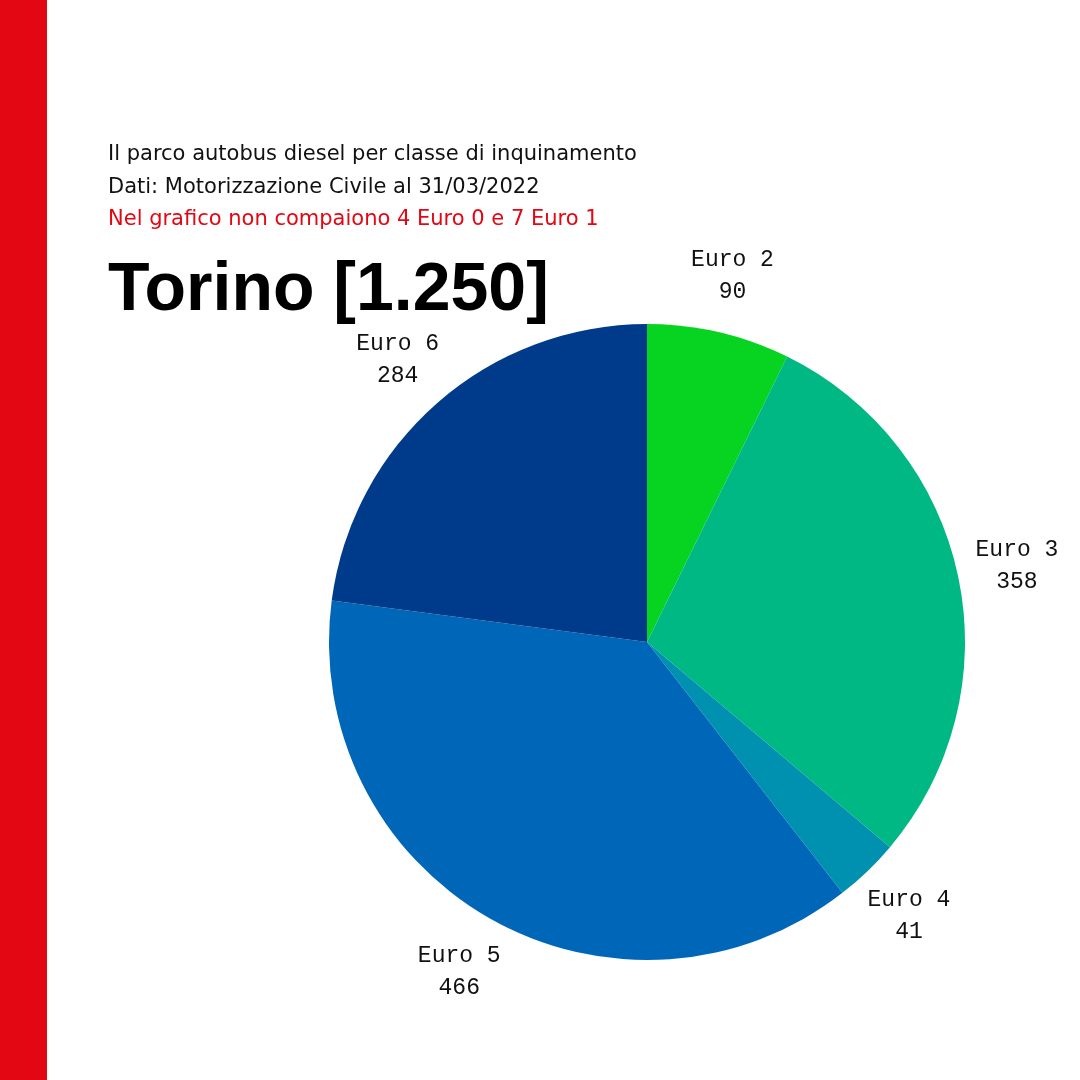 The height and width of the screenshot is (1080, 1080). What do you see at coordinates (398, 375) in the screenshot?
I see `data-label: 284` at bounding box center [398, 375].